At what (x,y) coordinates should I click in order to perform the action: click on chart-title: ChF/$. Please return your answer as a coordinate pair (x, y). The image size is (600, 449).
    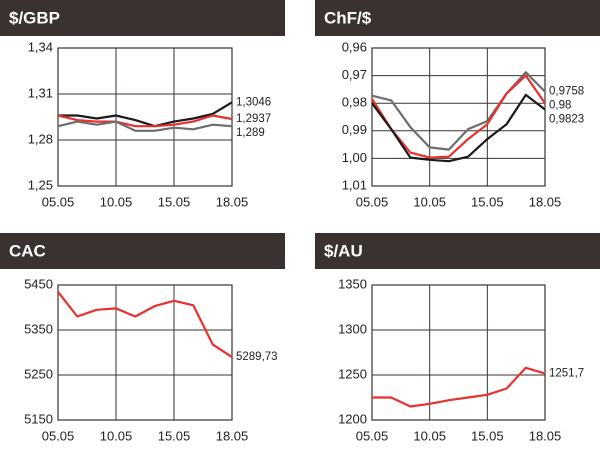
    Looking at the image, I should click on (348, 17).